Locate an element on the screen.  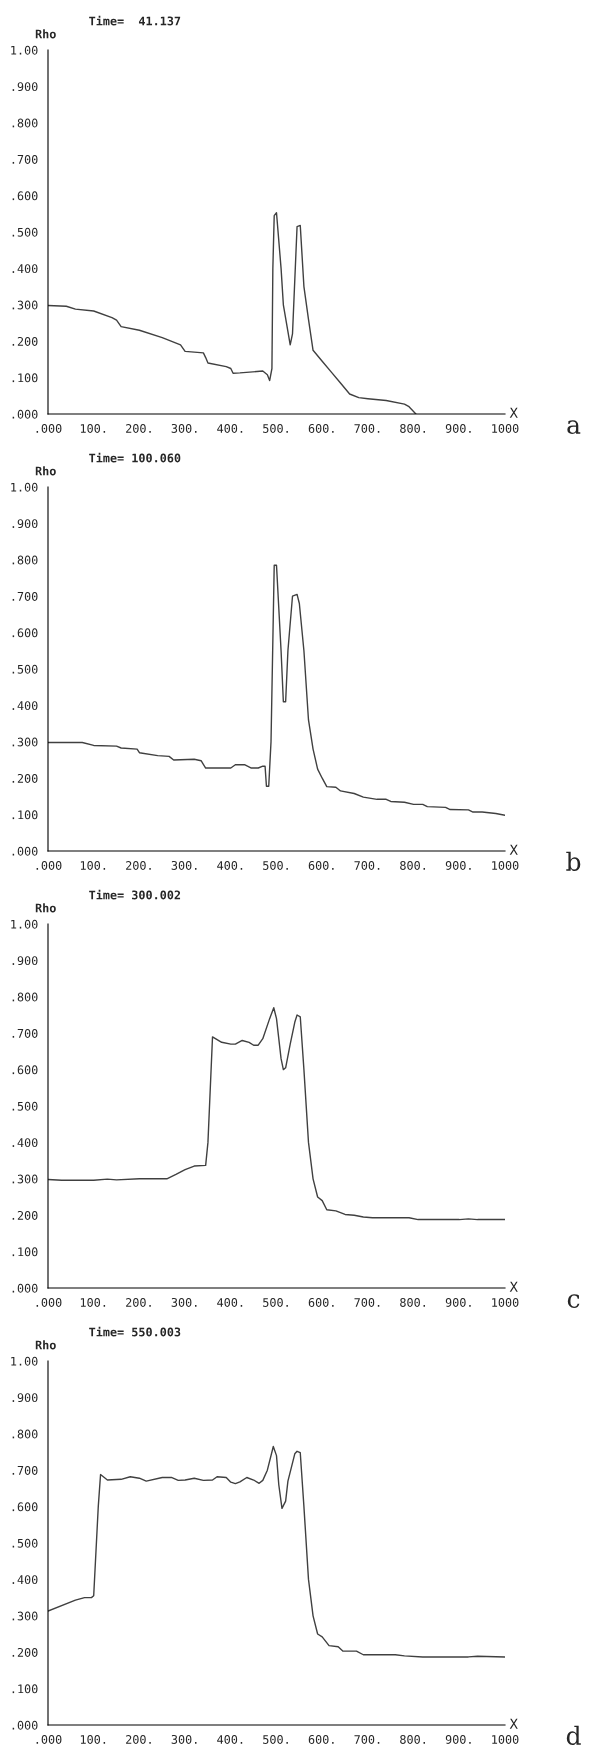
text: c is located at coordinates (573, 1301).